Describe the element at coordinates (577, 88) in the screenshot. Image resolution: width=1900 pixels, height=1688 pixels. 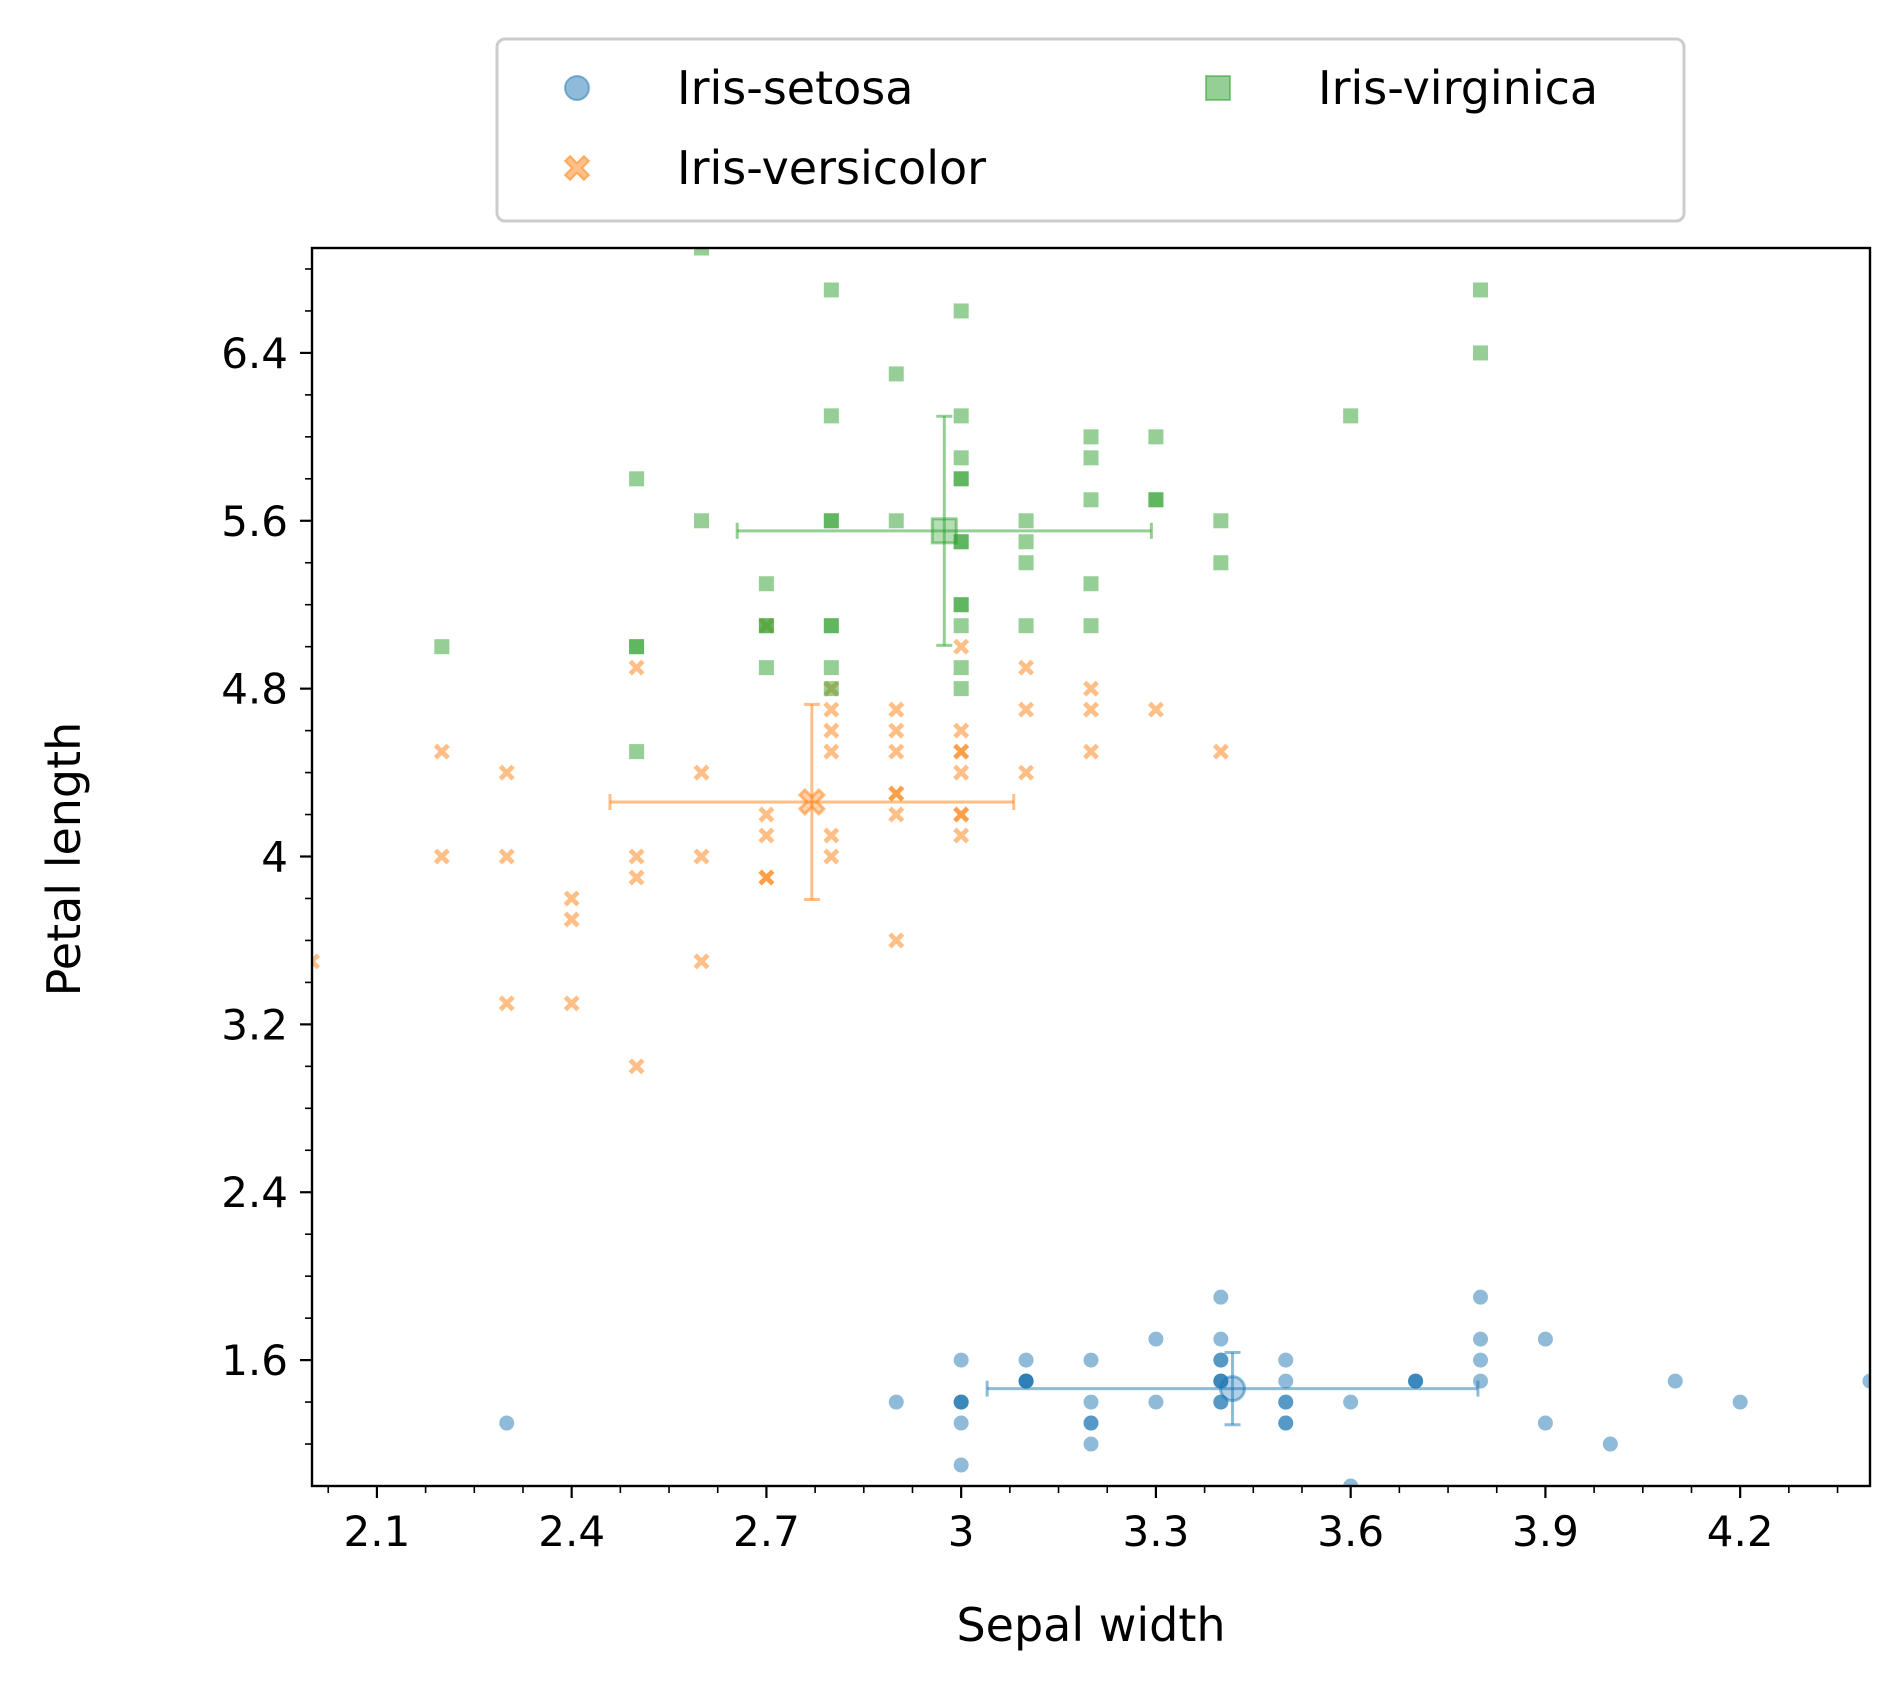
I see `legend-marker` at that location.